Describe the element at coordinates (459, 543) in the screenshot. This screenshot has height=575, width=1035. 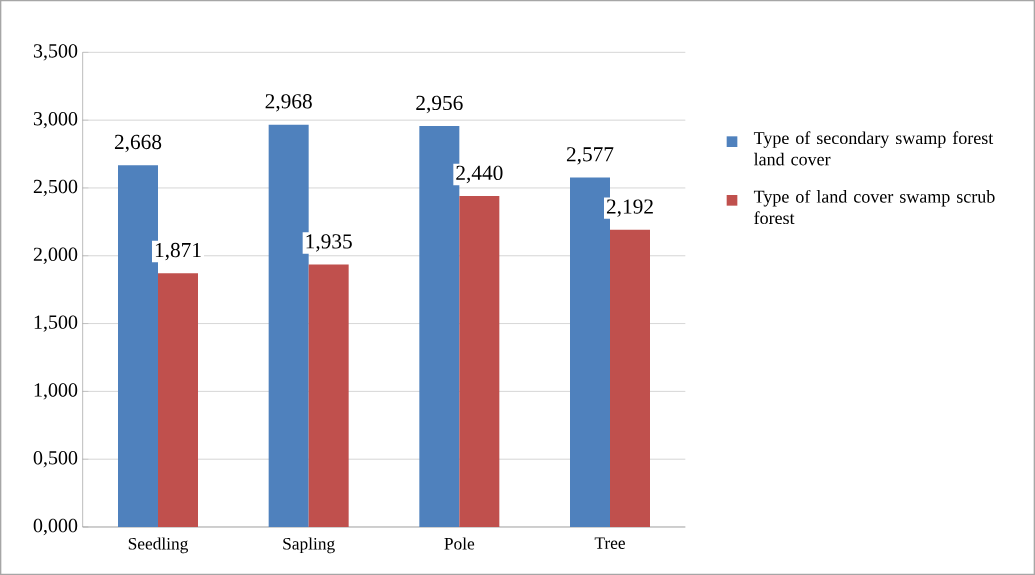
I see `x-tick-label: Pole` at that location.